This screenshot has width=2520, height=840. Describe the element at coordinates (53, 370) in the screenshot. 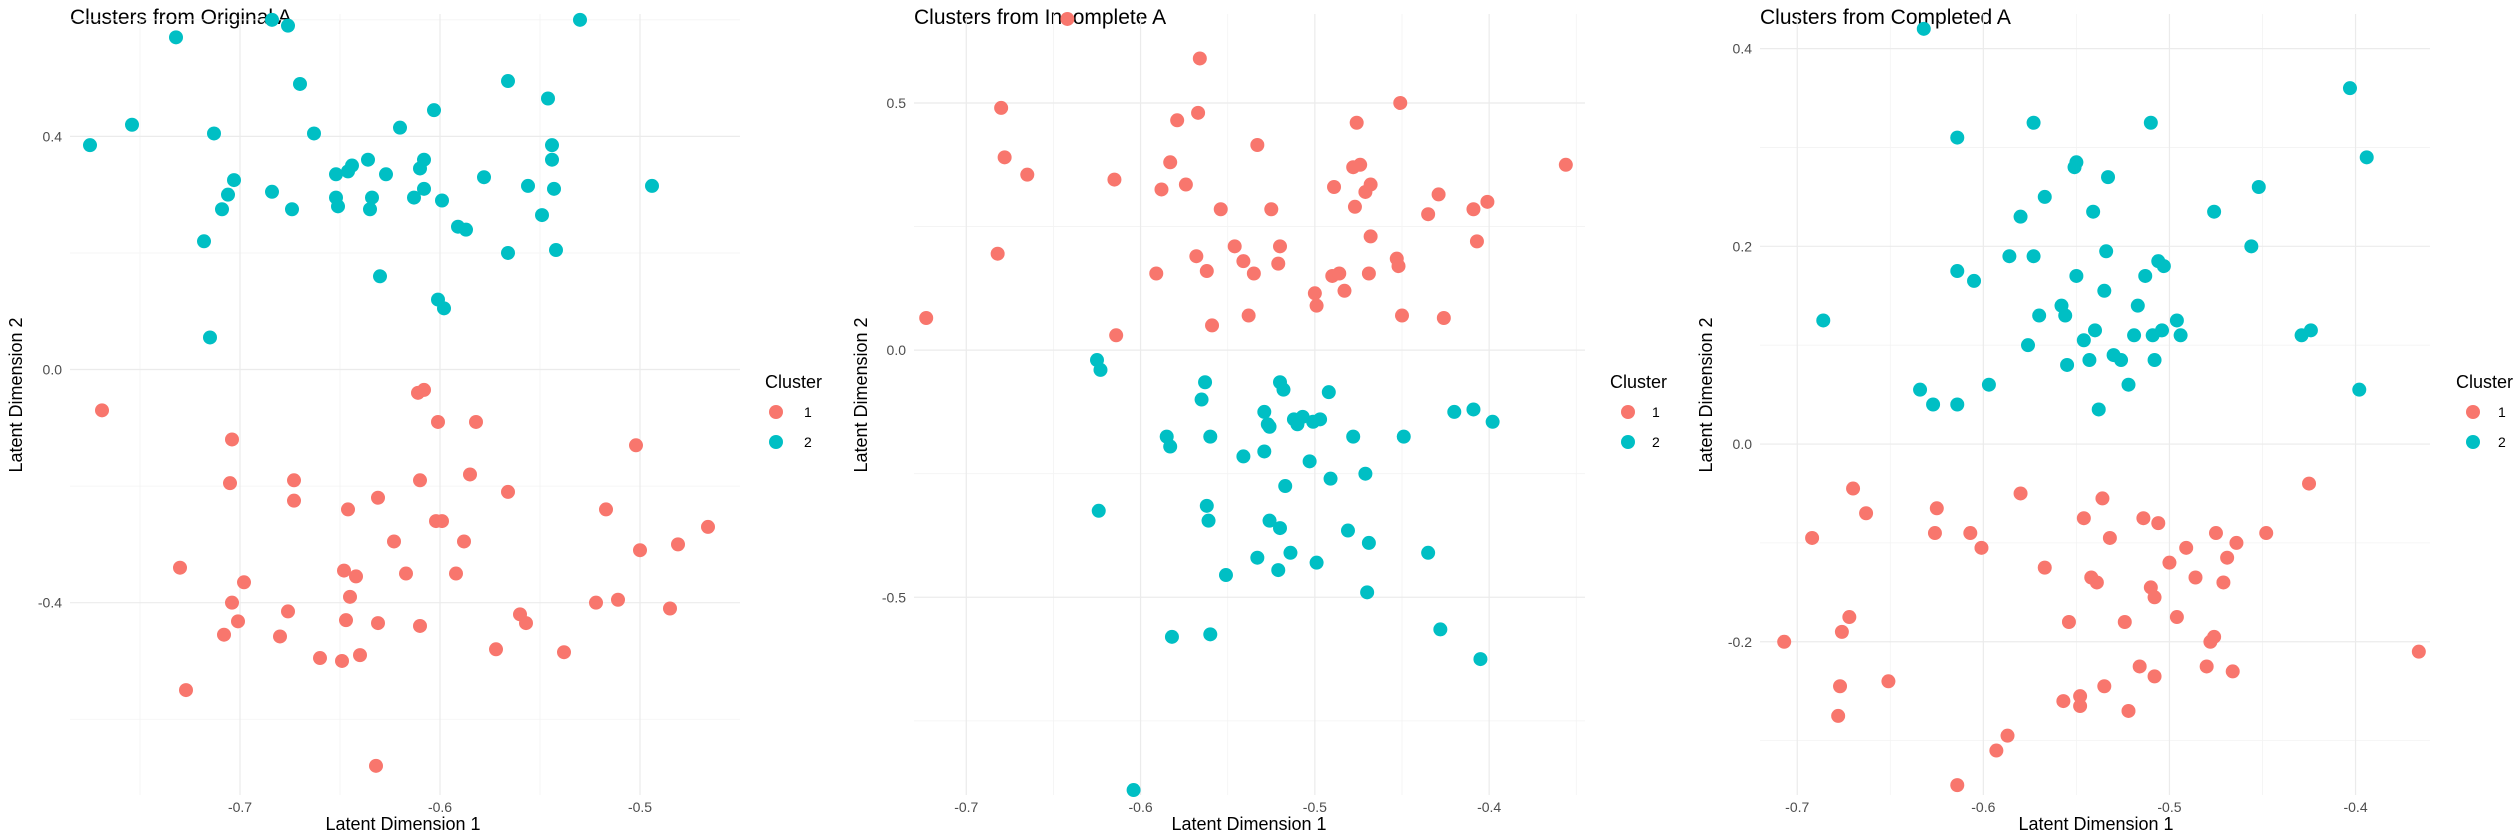

I see `y-tick-label: 0.0` at that location.